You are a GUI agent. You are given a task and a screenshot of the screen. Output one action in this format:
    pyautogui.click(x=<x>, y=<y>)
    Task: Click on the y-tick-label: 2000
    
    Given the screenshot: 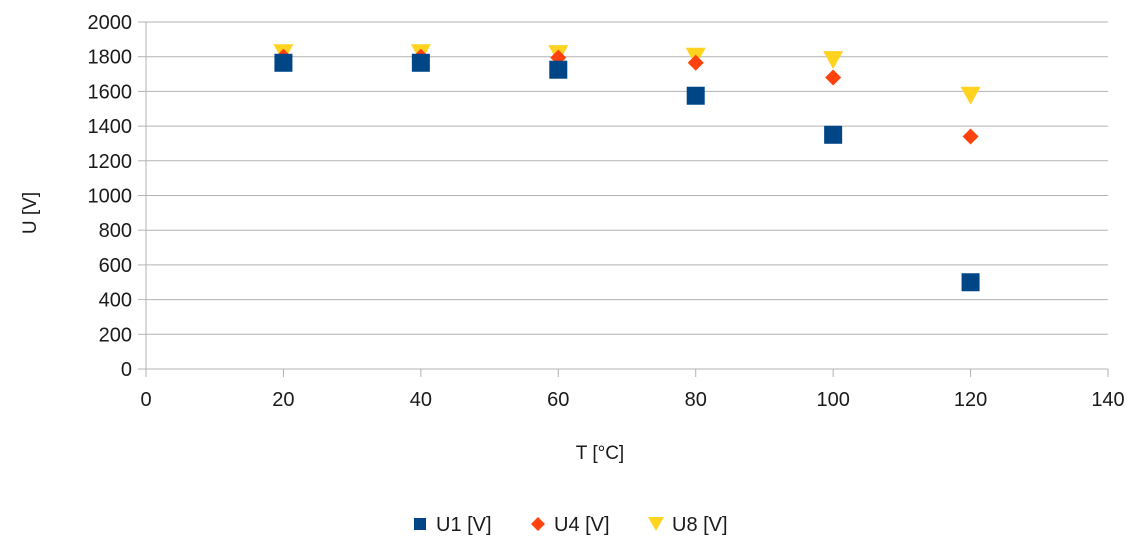 What is the action you would take?
    pyautogui.click(x=110, y=23)
    